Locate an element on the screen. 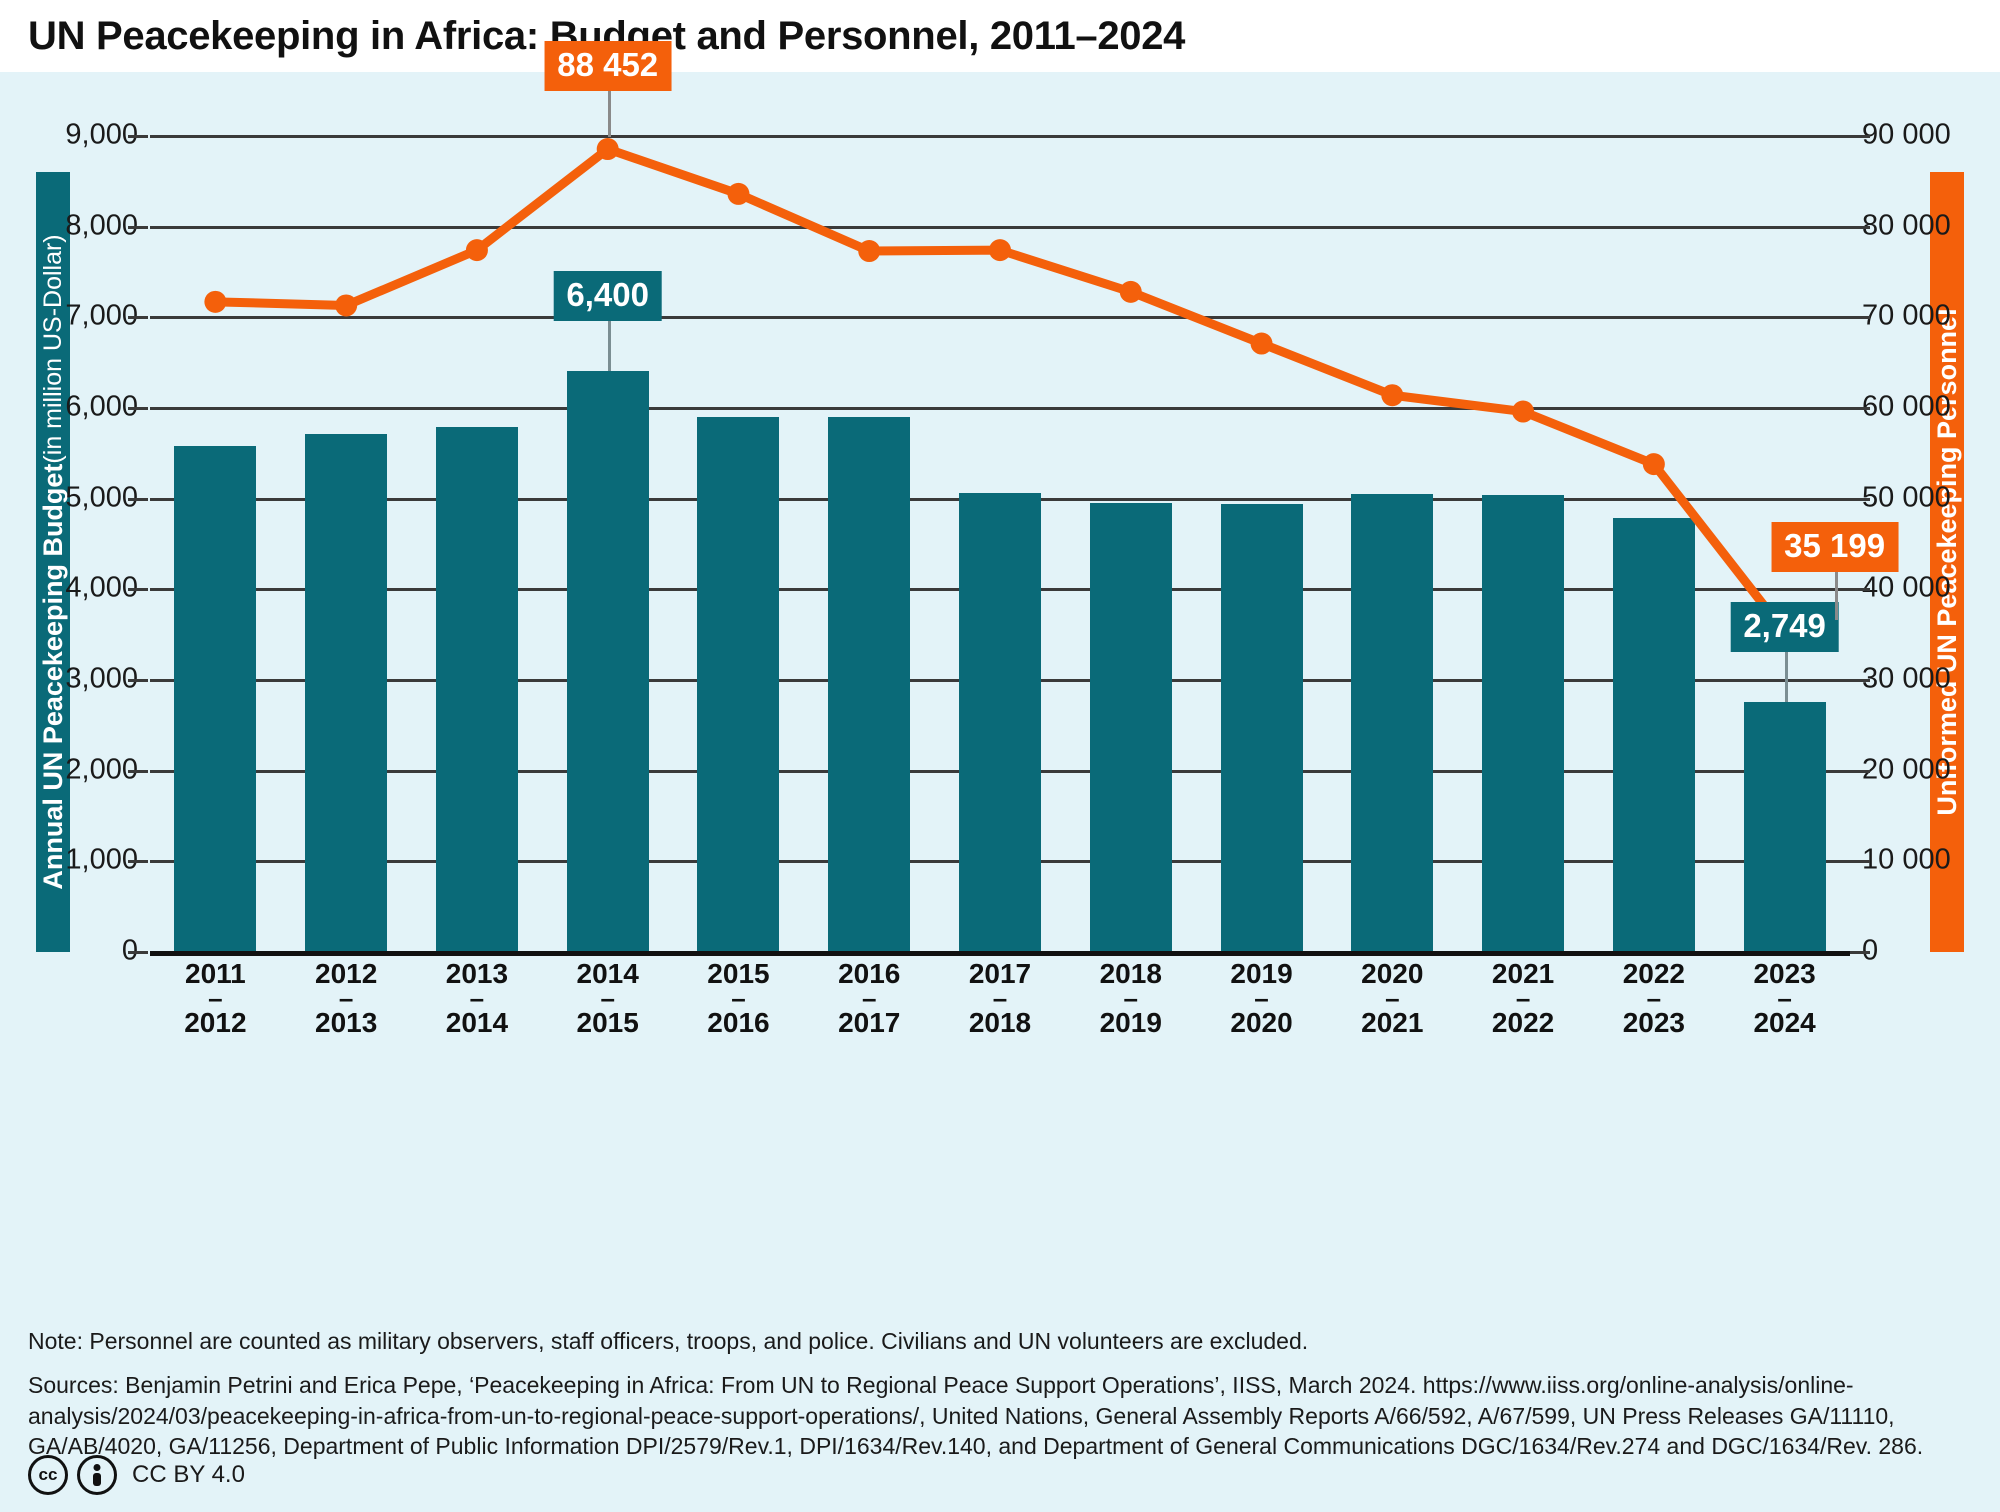 This screenshot has width=2000, height=1512. right-tick-label: 70 000 is located at coordinates (1906, 315).